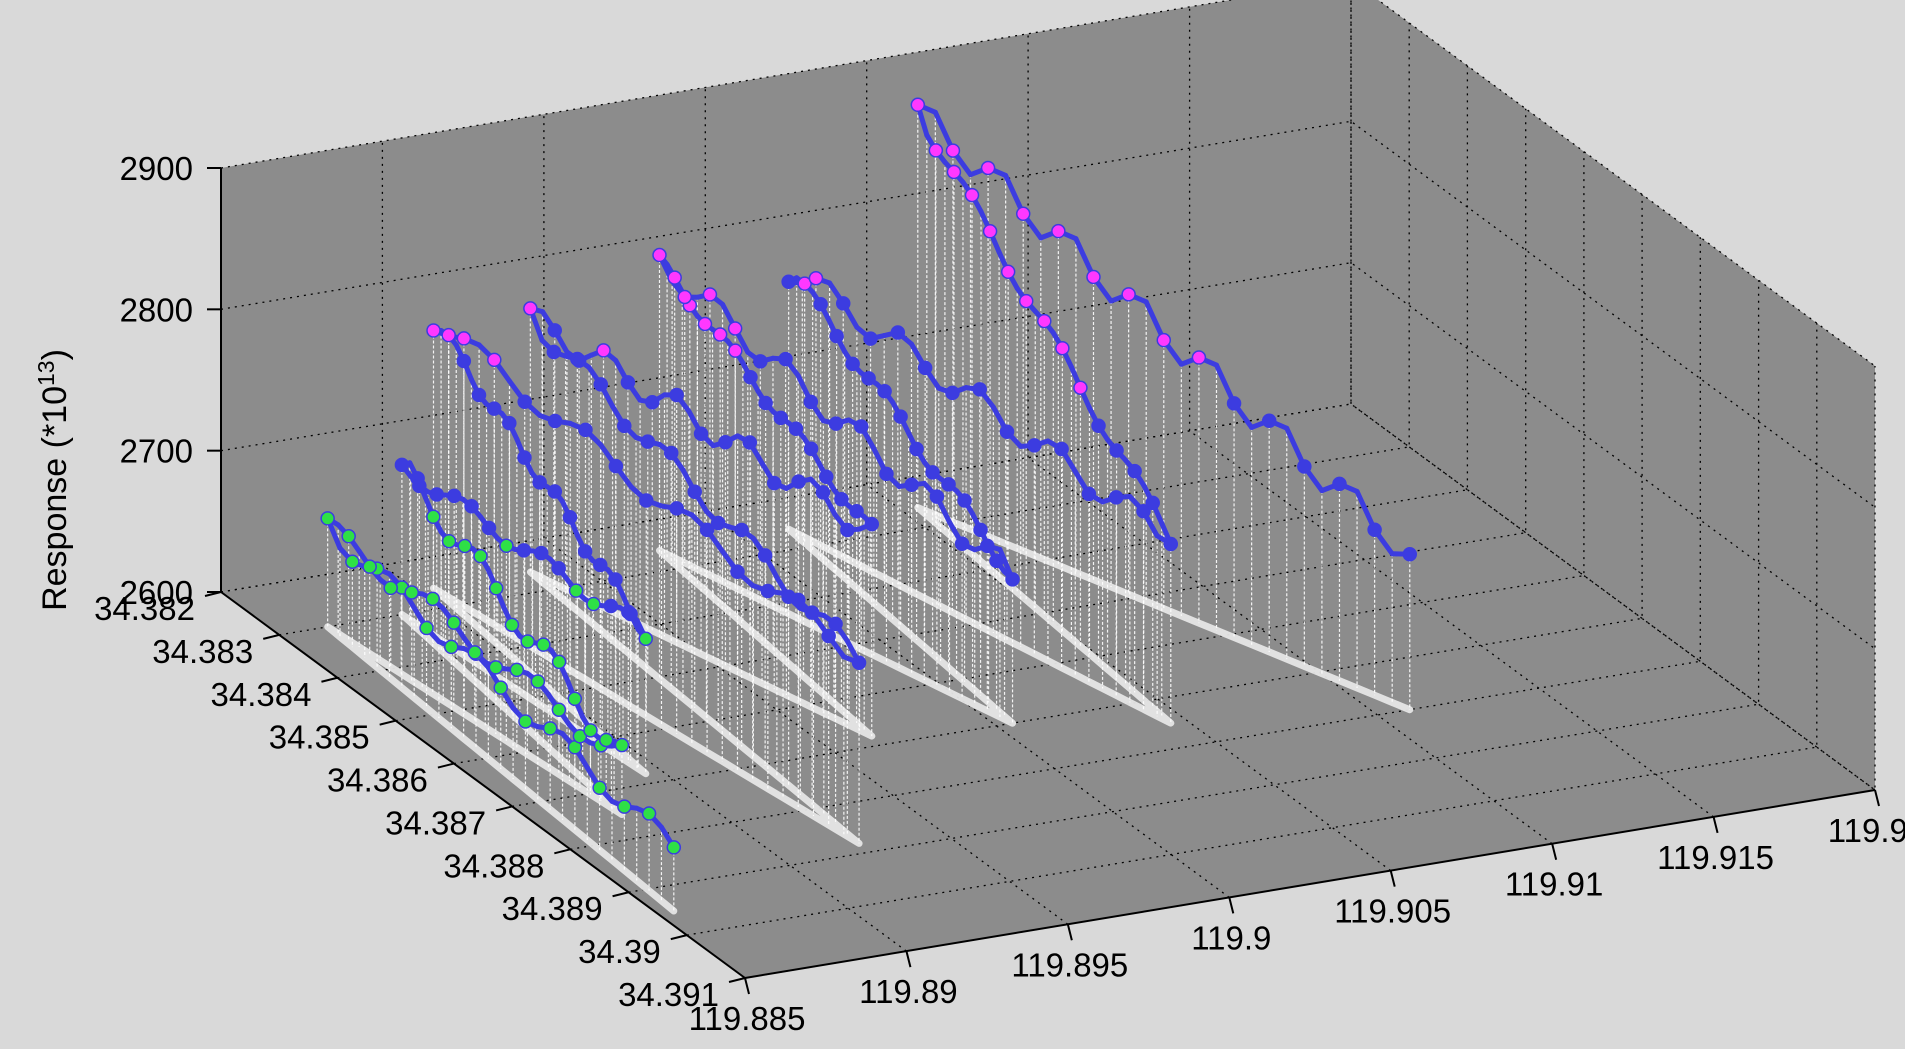  What do you see at coordinates (1866, 830) in the screenshot?
I see `x-tick-label: 119.92` at bounding box center [1866, 830].